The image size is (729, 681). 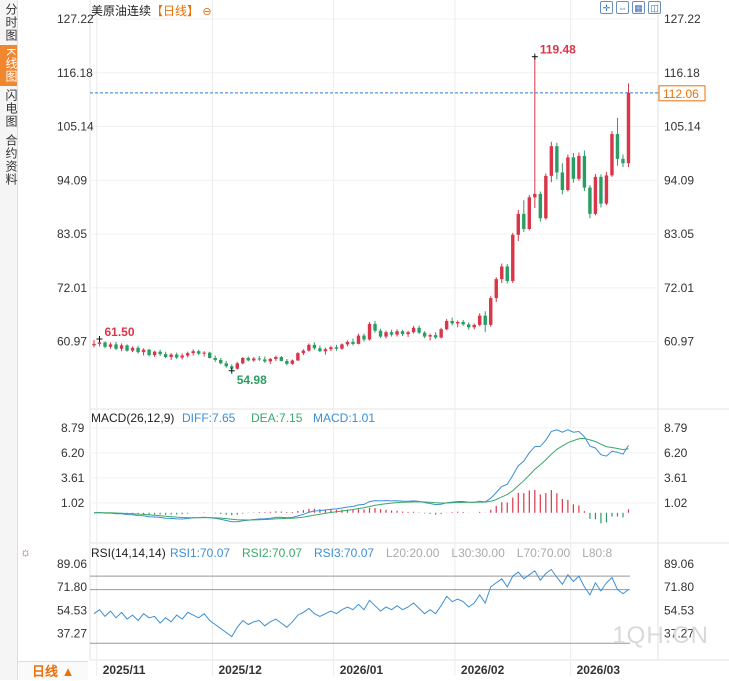 What do you see at coordinates (11, 160) in the screenshot?
I see `tab-contract-info: 合约资料` at bounding box center [11, 160].